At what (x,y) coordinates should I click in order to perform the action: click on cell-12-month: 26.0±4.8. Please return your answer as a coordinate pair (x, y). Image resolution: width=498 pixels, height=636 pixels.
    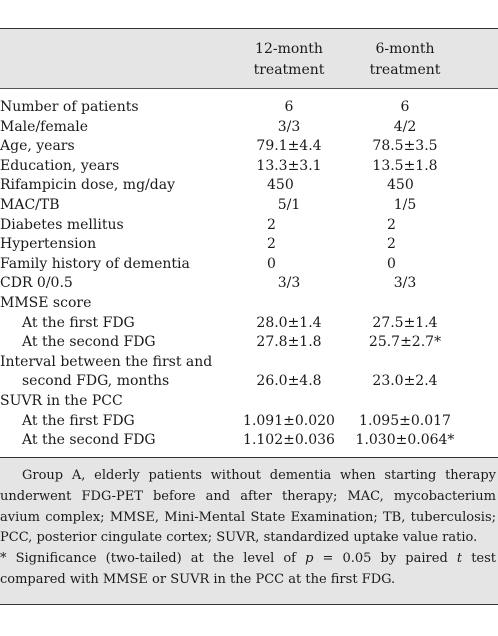
    Looking at the image, I should click on (289, 381).